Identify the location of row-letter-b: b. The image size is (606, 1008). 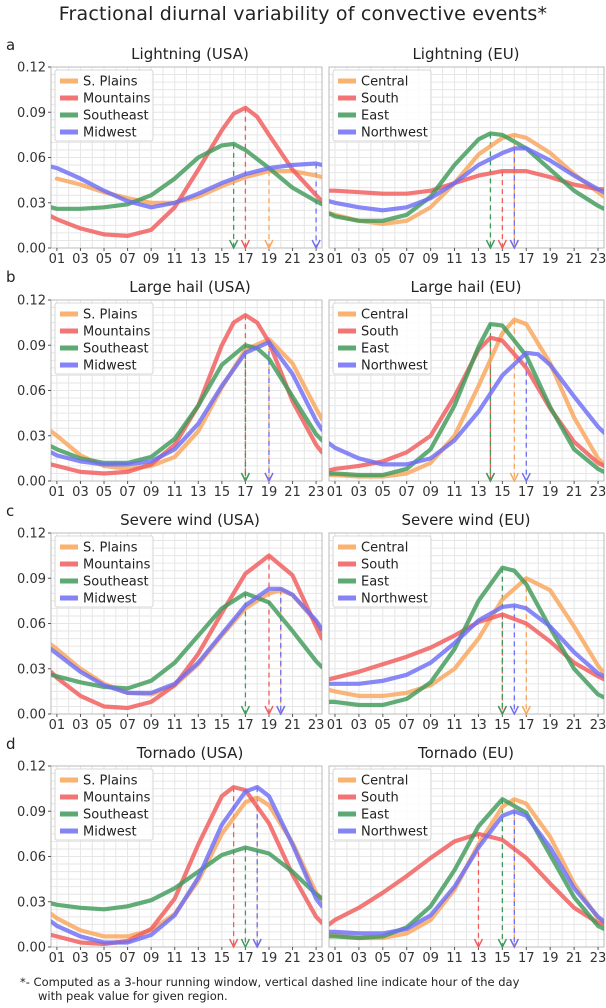
(11, 277).